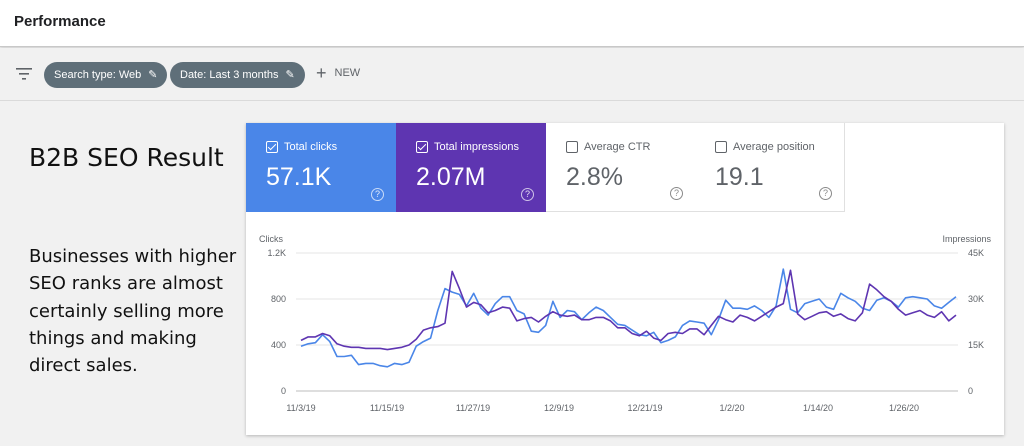 The image size is (1024, 446). Describe the element at coordinates (451, 177) in the screenshot. I see `metric-value: 2.07M` at that location.